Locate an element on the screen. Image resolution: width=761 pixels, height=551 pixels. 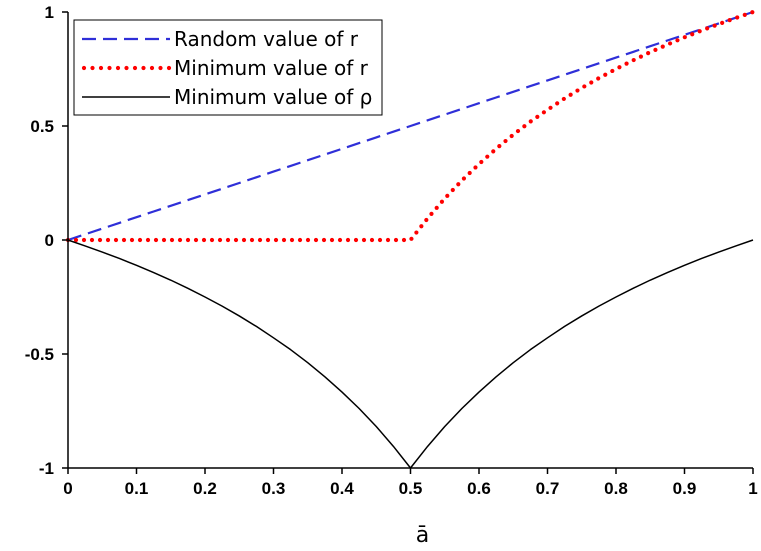
legend-item: Minimum value of r is located at coordinates (225, 68).